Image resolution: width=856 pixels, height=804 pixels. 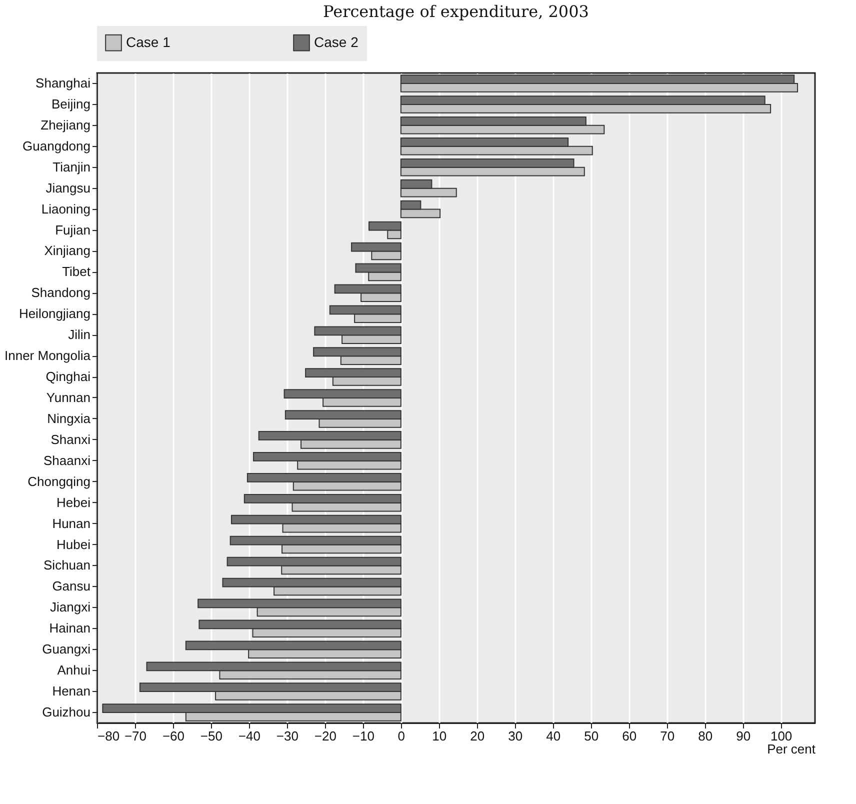 I want to click on x-tick-label: 80, so click(x=705, y=736).